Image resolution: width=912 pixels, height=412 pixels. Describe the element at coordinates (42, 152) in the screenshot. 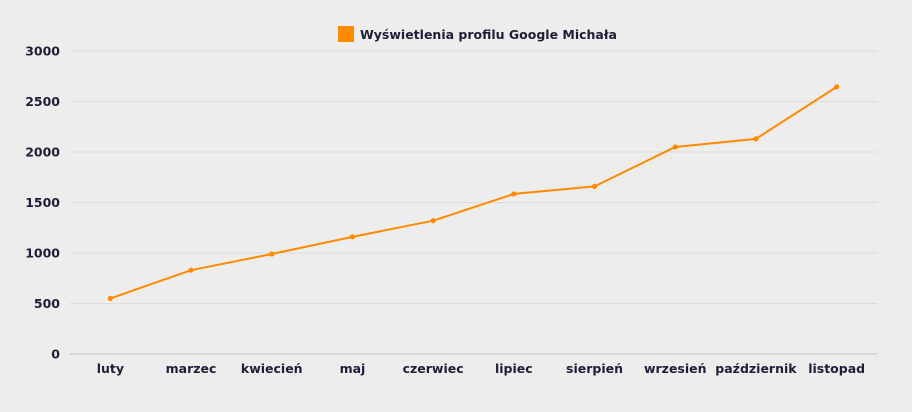

I see `y-tick-label: 2000` at that location.